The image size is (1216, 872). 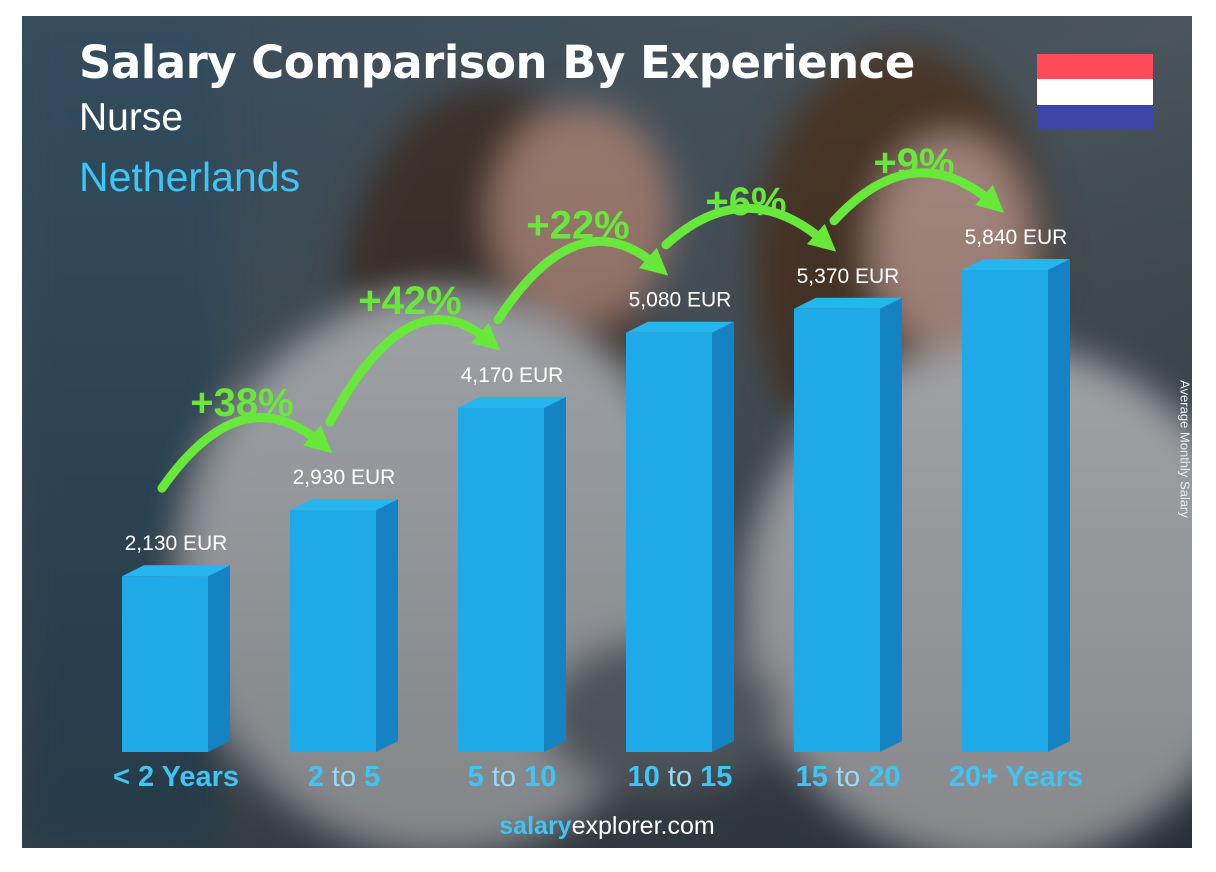 I want to click on growth-label: +42%, so click(x=409, y=301).